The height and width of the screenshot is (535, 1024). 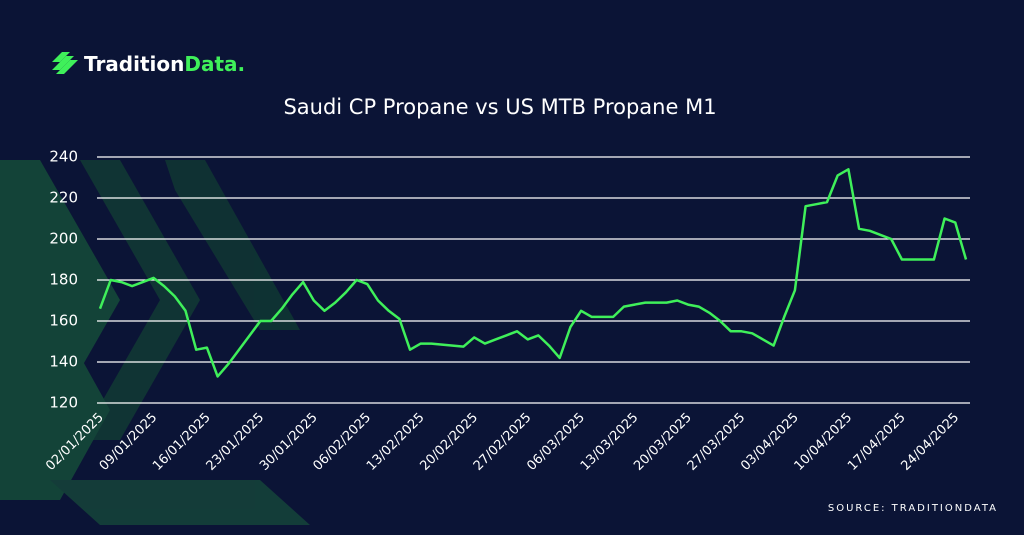 I want to click on source: SOURCE: TRADITIONDATA, so click(x=913, y=508).